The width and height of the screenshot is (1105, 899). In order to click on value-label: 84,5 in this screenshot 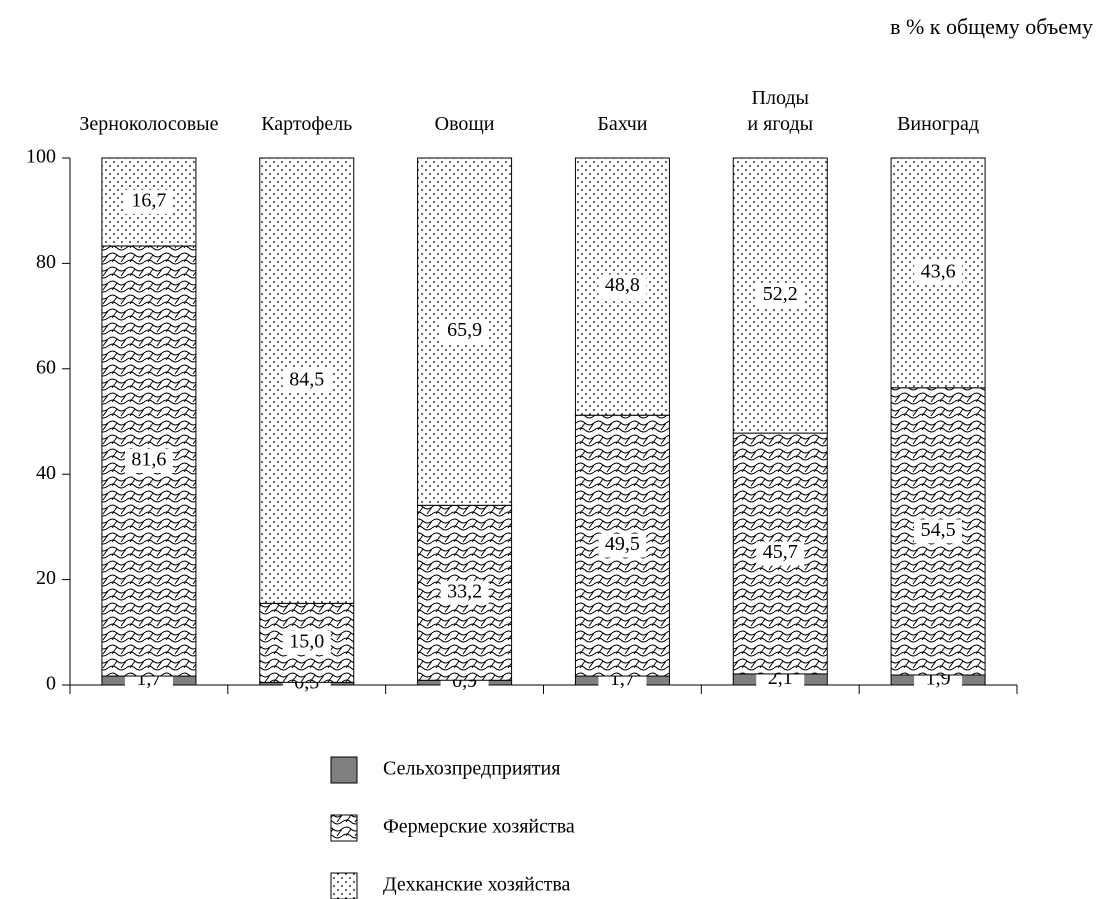, I will do `click(306, 379)`.